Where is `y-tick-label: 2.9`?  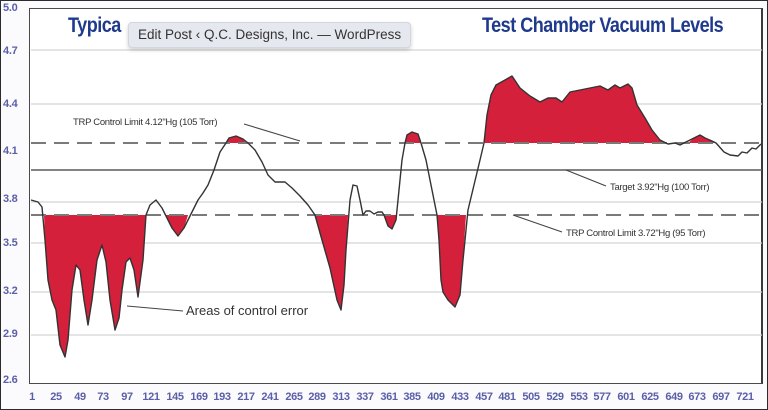
y-tick-label: 2.9 is located at coordinates (10, 334).